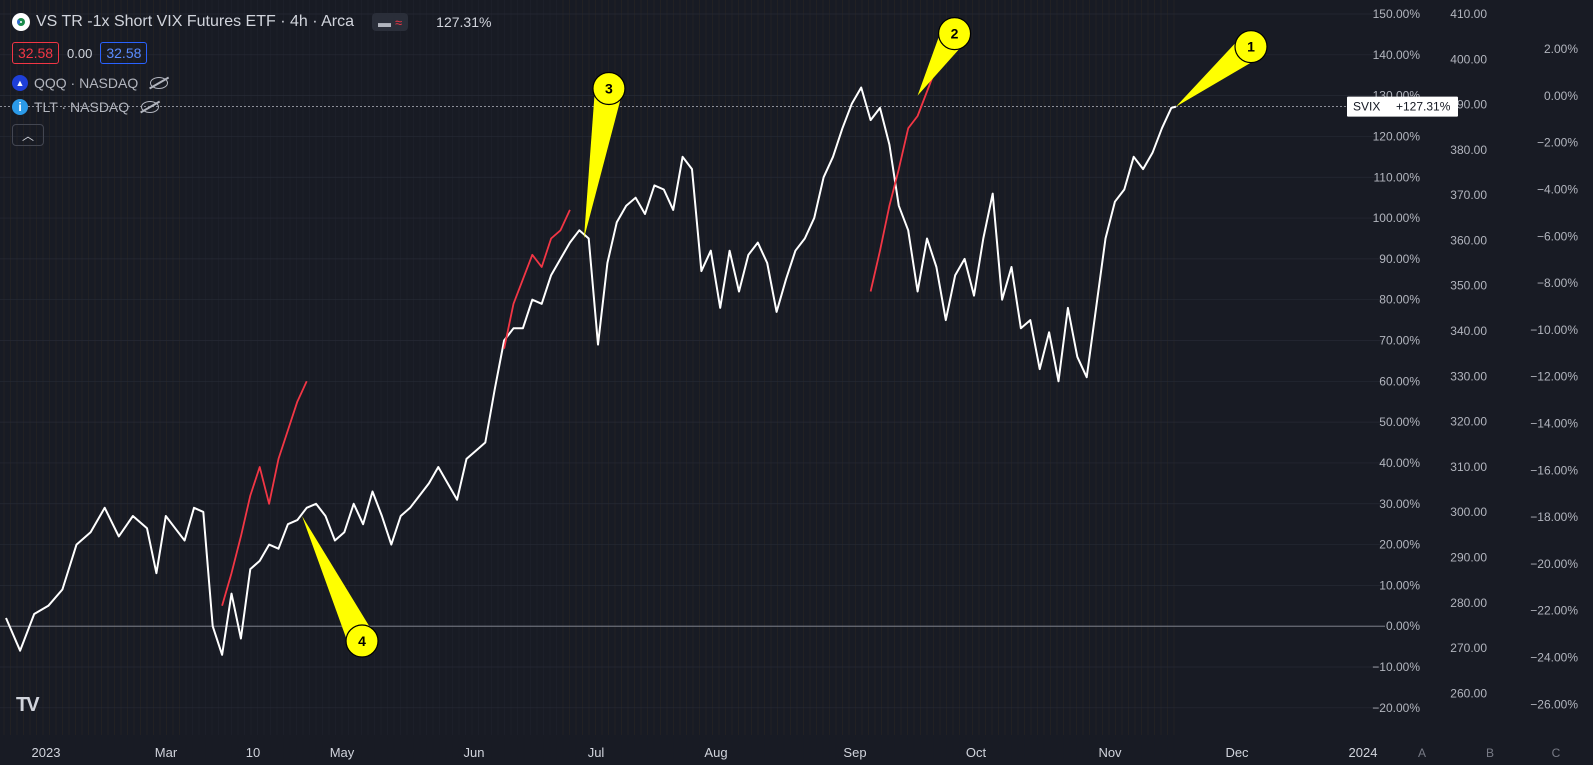 The width and height of the screenshot is (1593, 765). Describe the element at coordinates (1468, 286) in the screenshot. I see `y-tick-label: 350.00` at that location.